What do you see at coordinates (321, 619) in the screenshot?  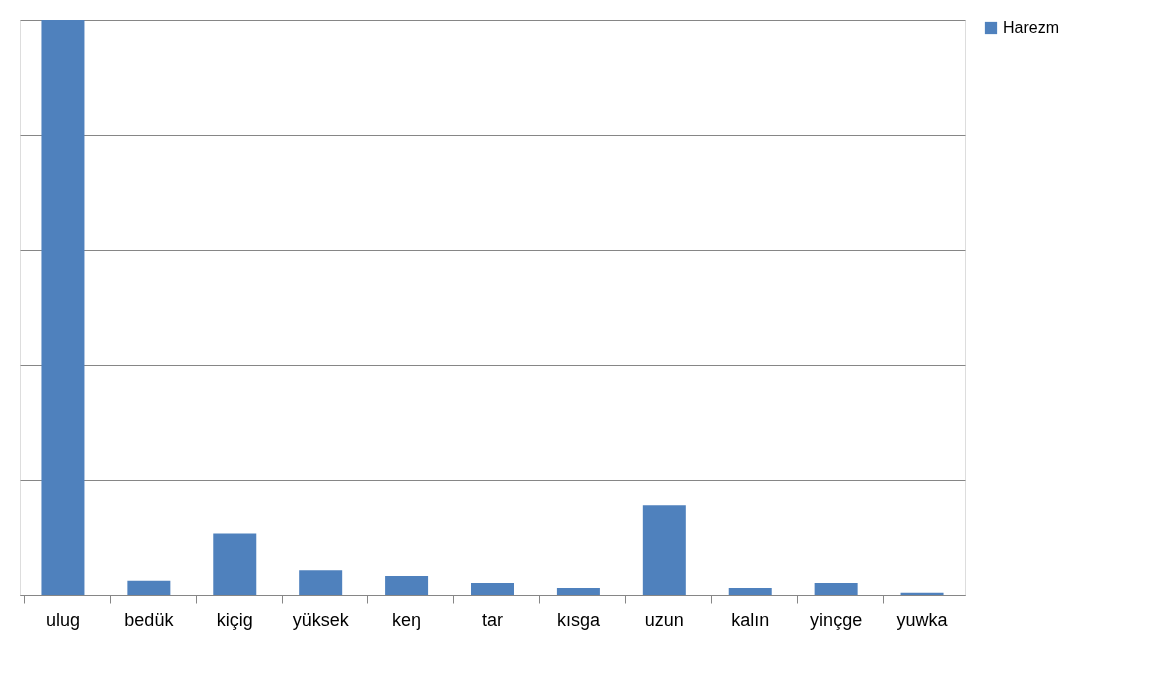 I see `x-tick-label: yüksek` at bounding box center [321, 619].